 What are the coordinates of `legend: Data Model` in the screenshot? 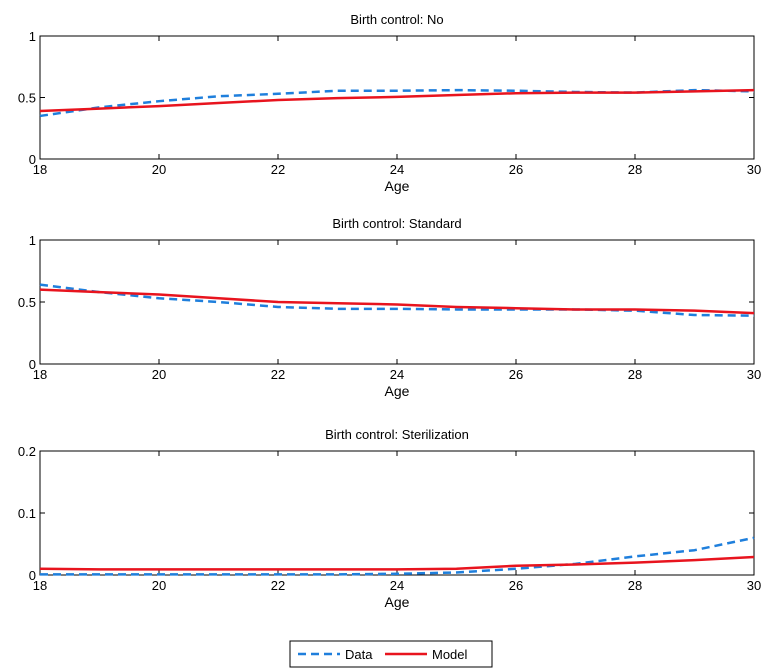 It's located at (391, 654).